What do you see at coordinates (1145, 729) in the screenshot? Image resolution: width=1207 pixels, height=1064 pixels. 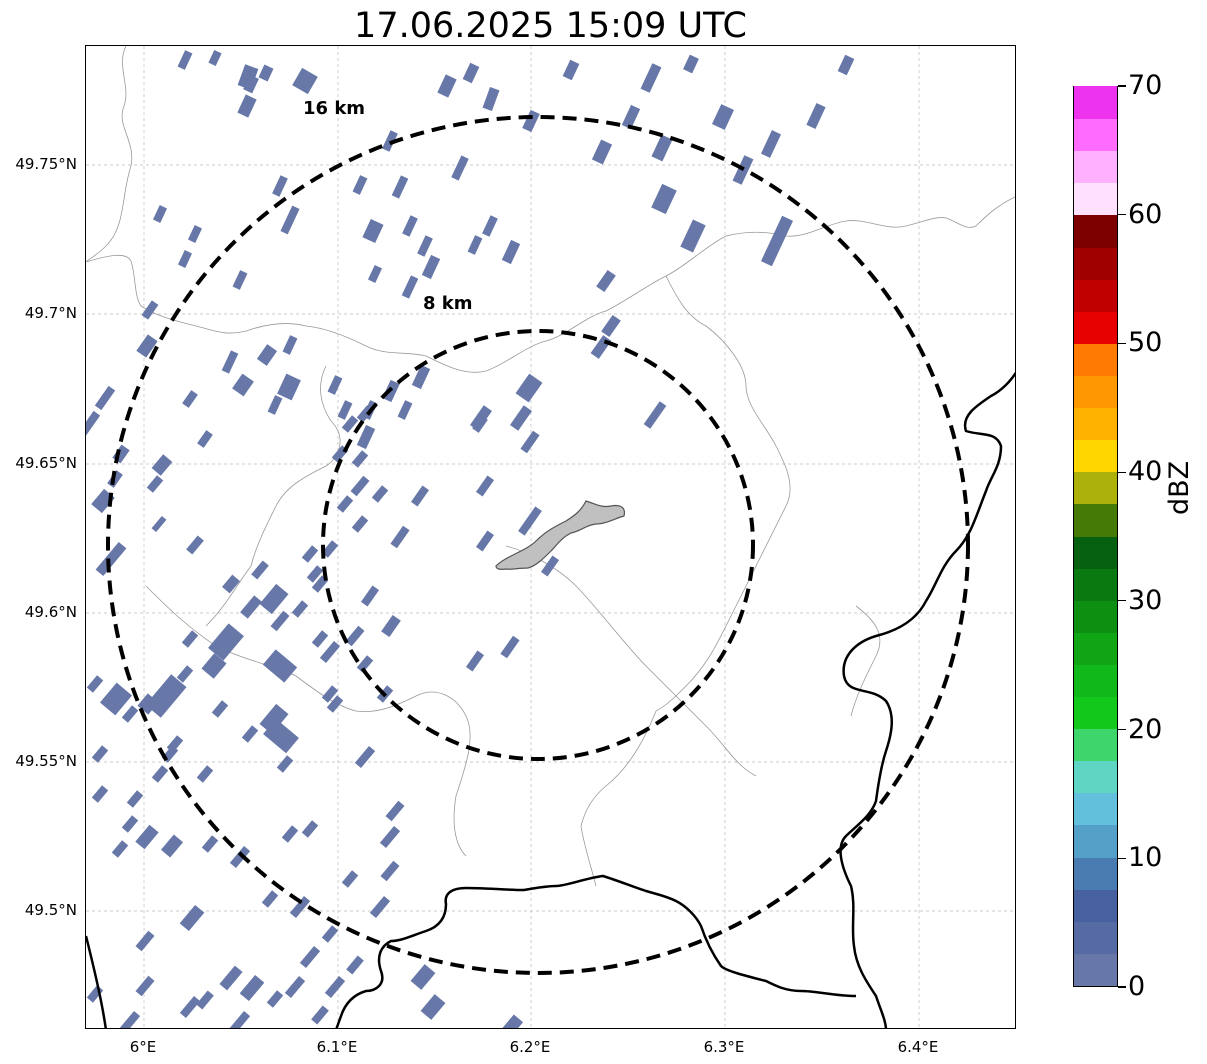 I see `colorbar-tick-label: 20` at bounding box center [1145, 729].